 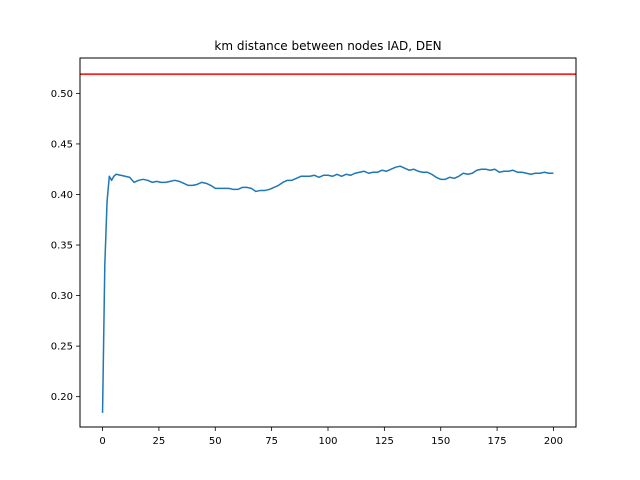 What do you see at coordinates (62, 397) in the screenshot?
I see `y-tick-label: 0.20` at bounding box center [62, 397].